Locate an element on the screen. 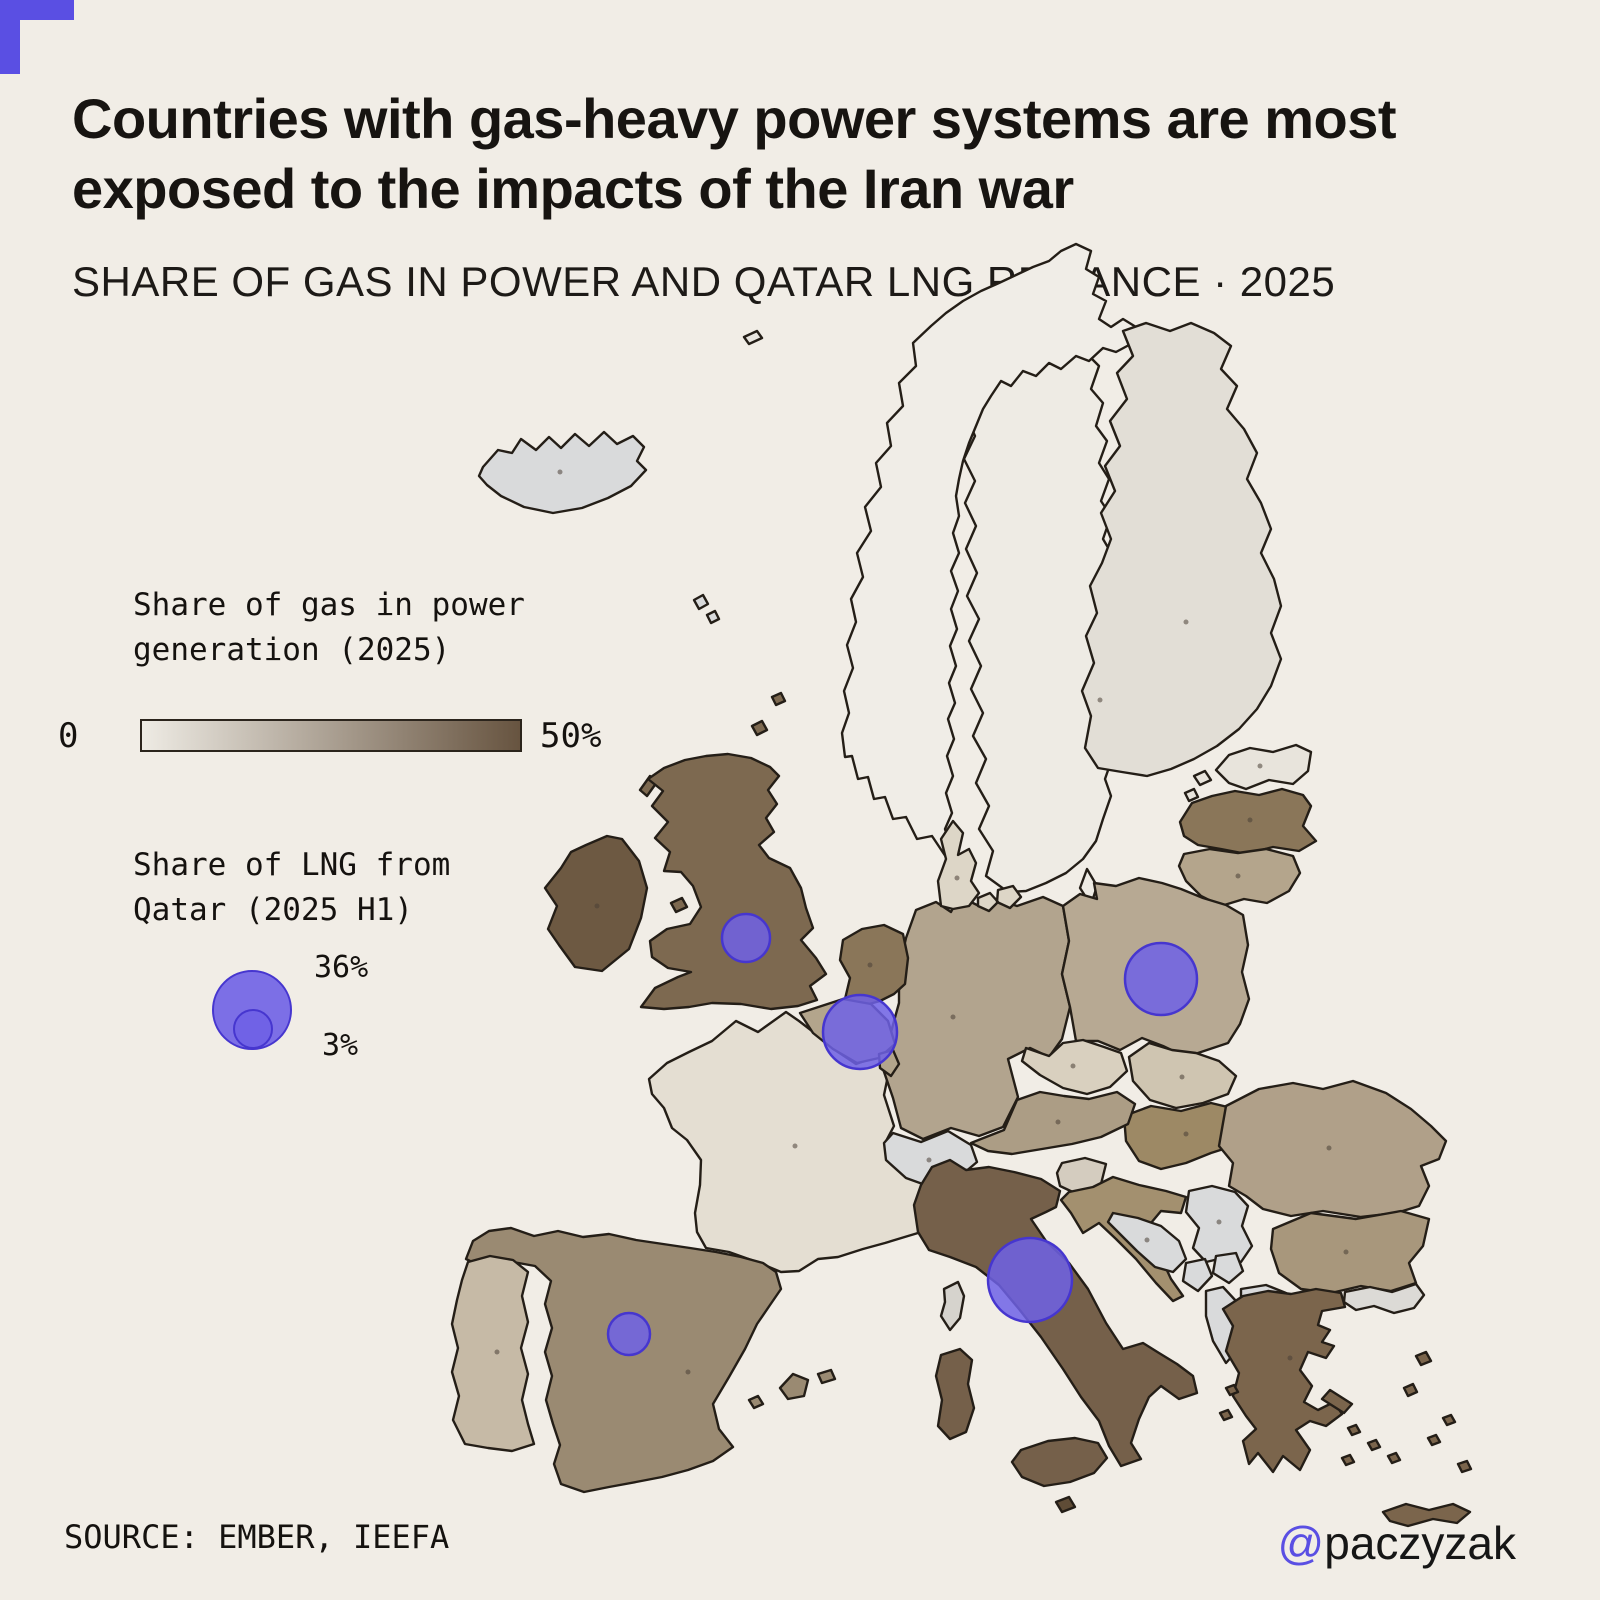  country-portugal is located at coordinates (493, 1353).